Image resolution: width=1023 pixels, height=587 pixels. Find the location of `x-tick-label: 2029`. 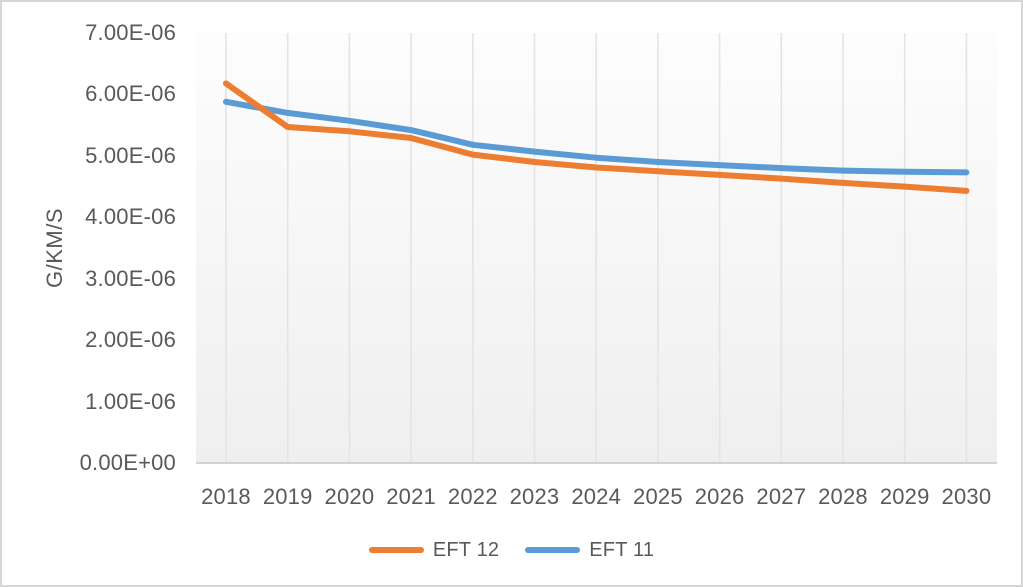

x-tick-label: 2029 is located at coordinates (904, 496).